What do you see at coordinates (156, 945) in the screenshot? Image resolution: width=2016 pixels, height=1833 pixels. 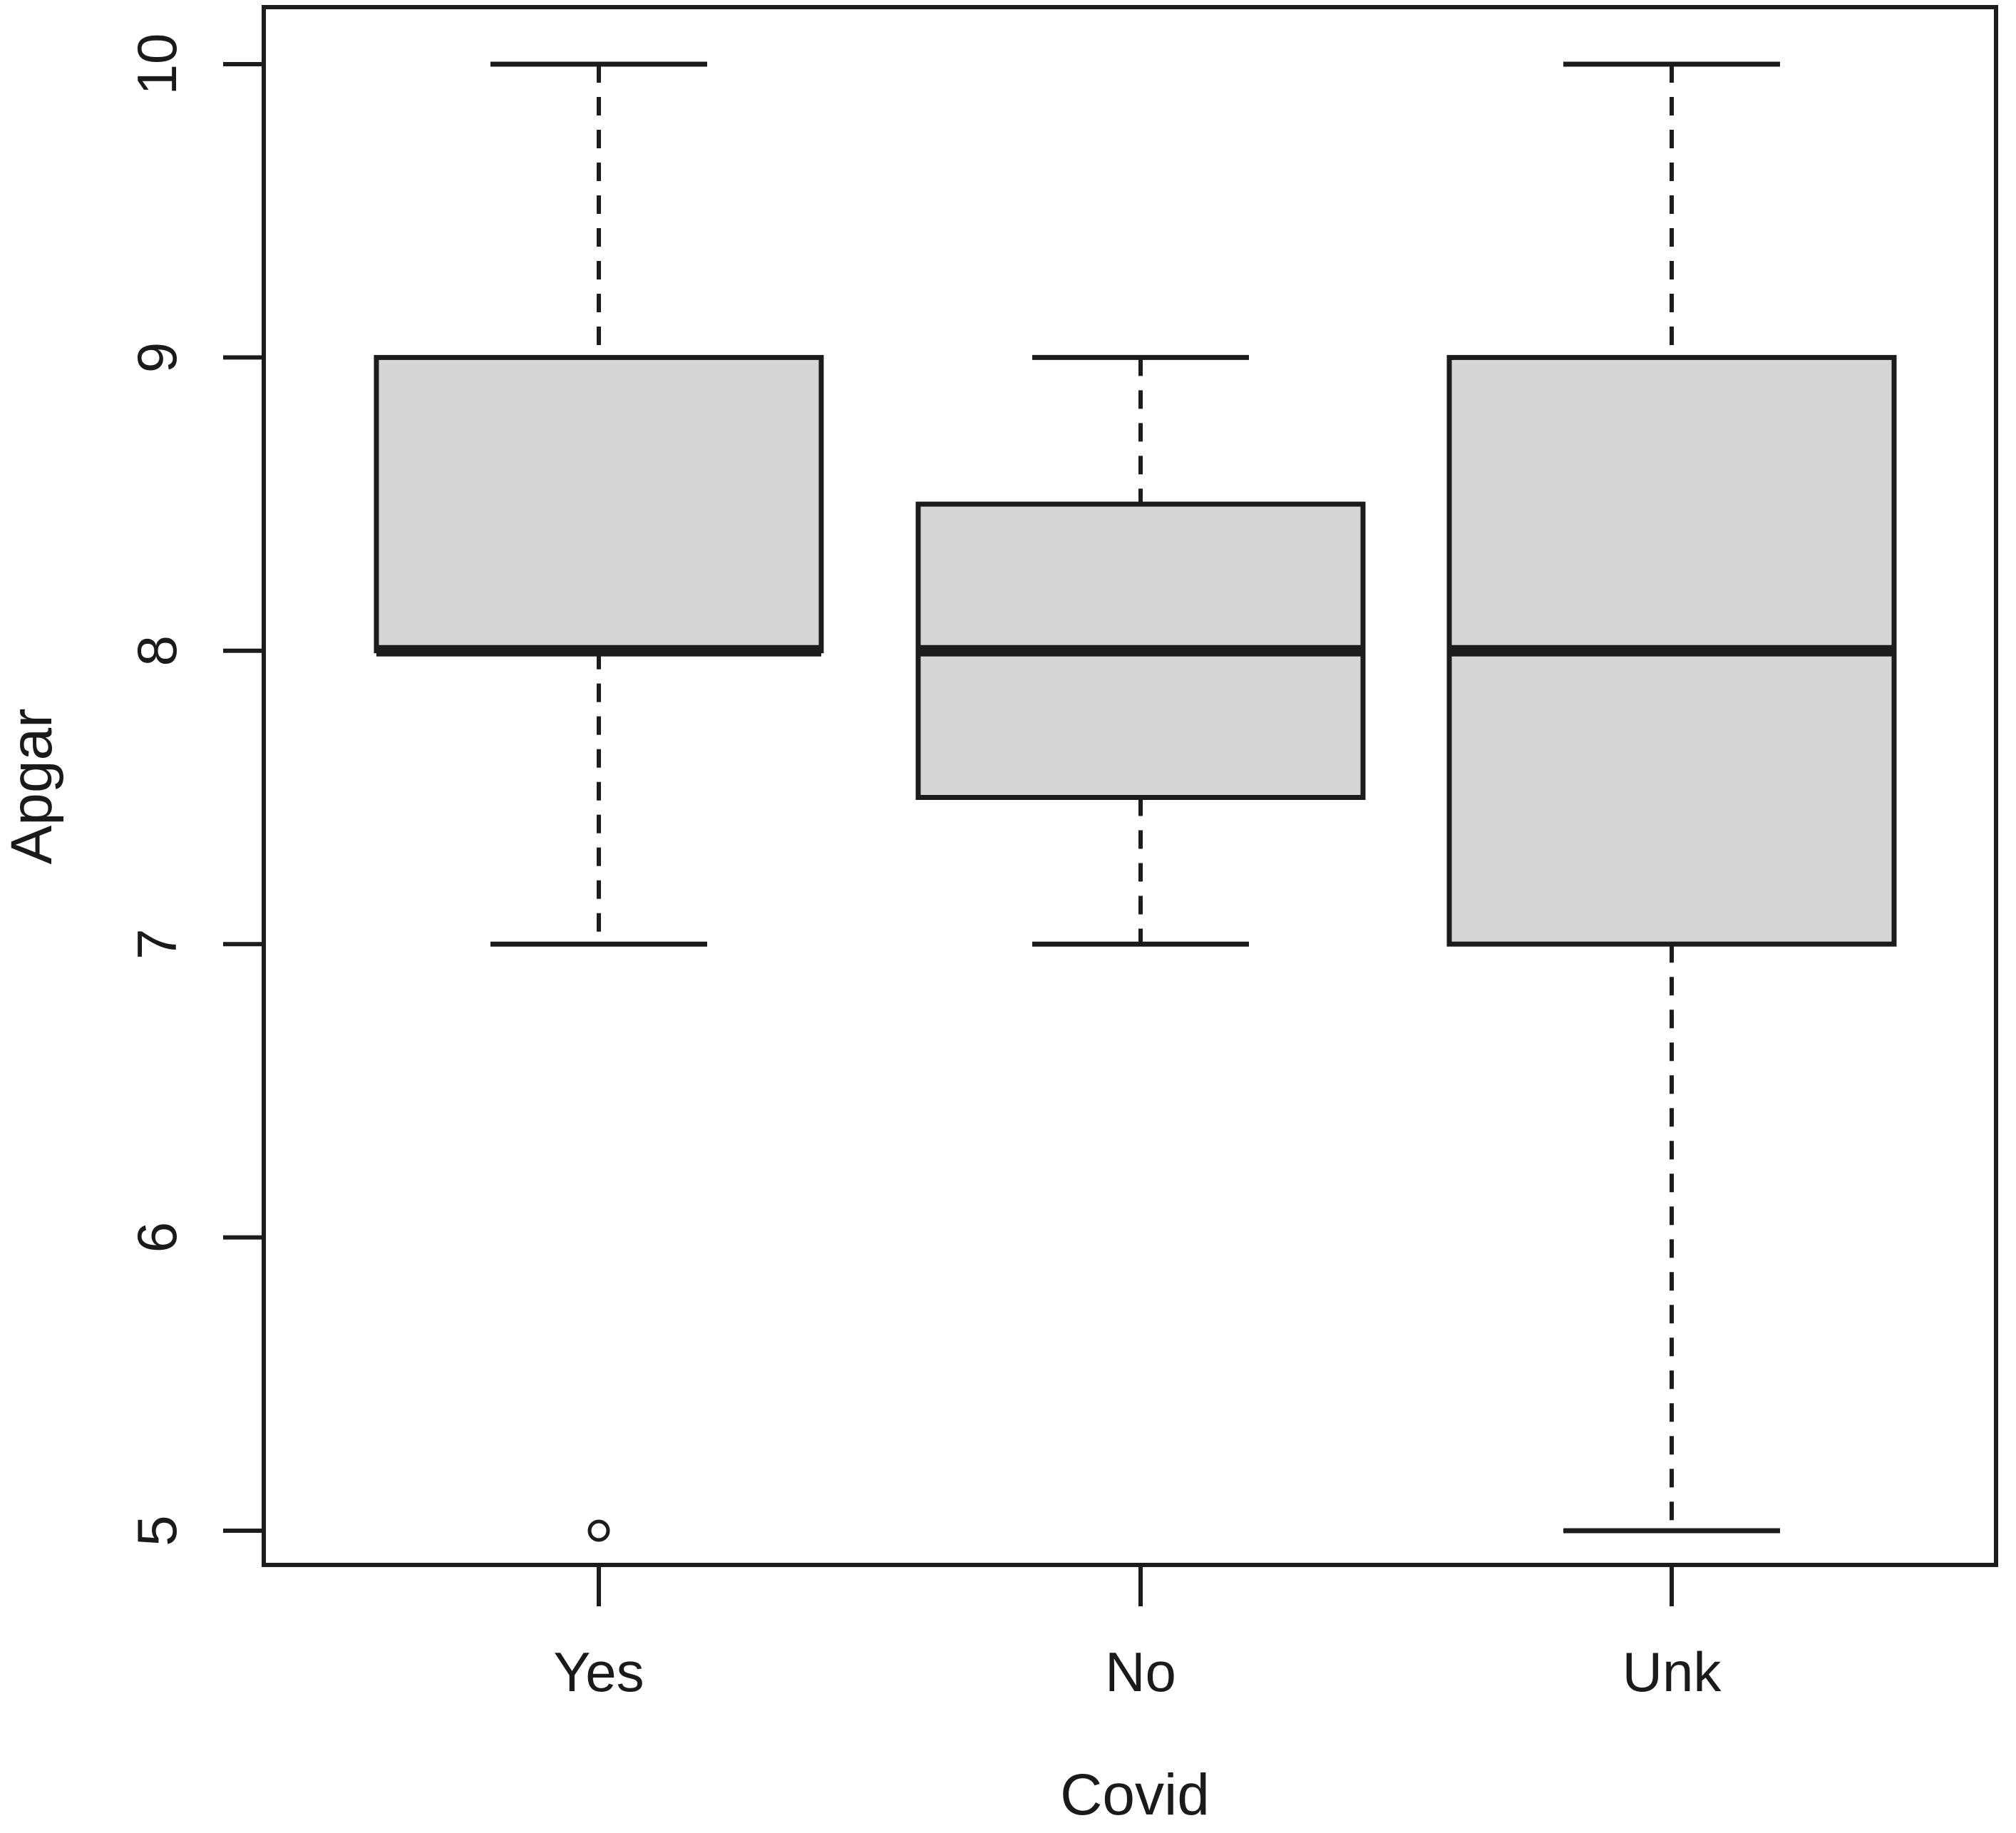 I see `y-tick-label-7: 7` at bounding box center [156, 945].